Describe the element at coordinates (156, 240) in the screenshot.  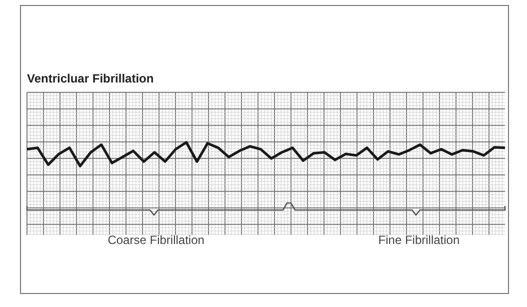
I see `text: Coarse Fibrillation` at that location.